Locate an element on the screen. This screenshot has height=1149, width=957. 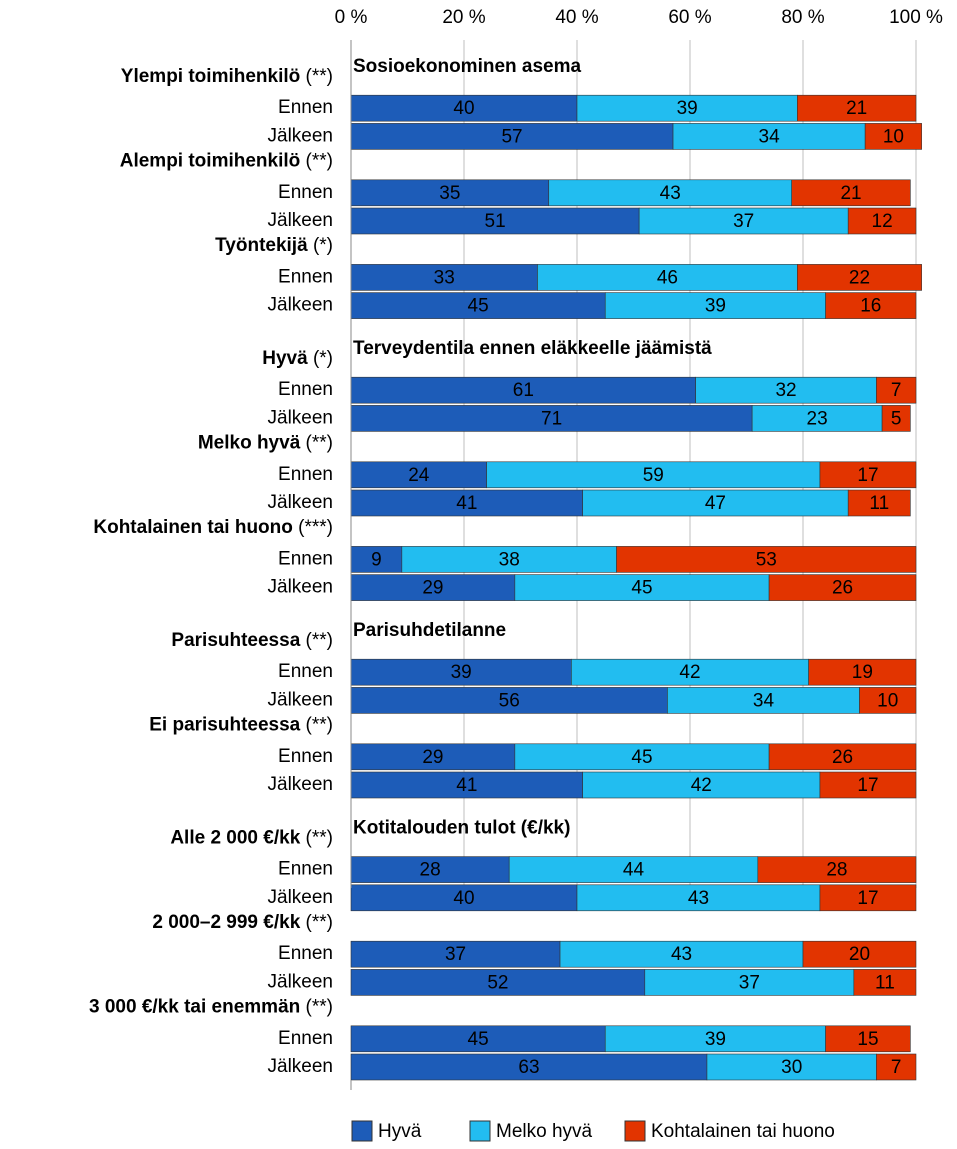
group-label: Ei parisuhteessa (**) is located at coordinates (241, 725).